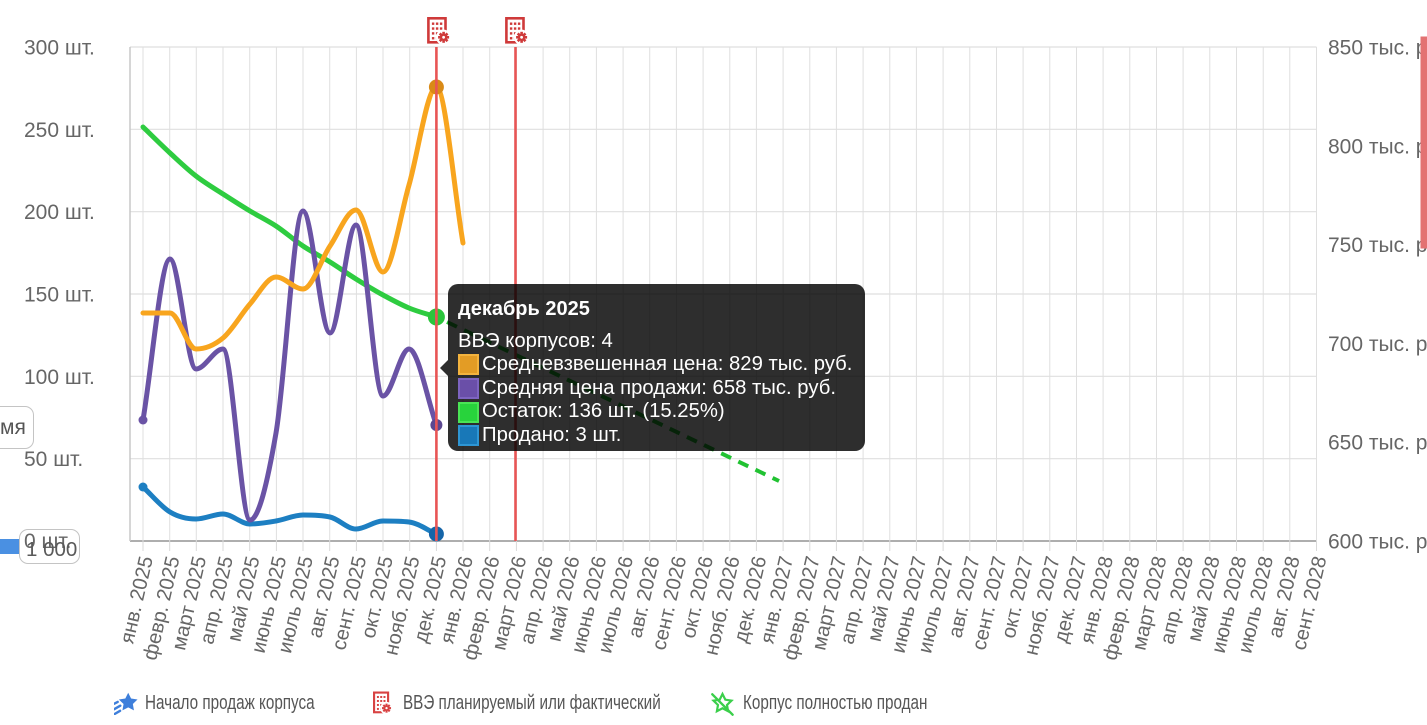  I want to click on svg-text: 100 шт., so click(59, 377).